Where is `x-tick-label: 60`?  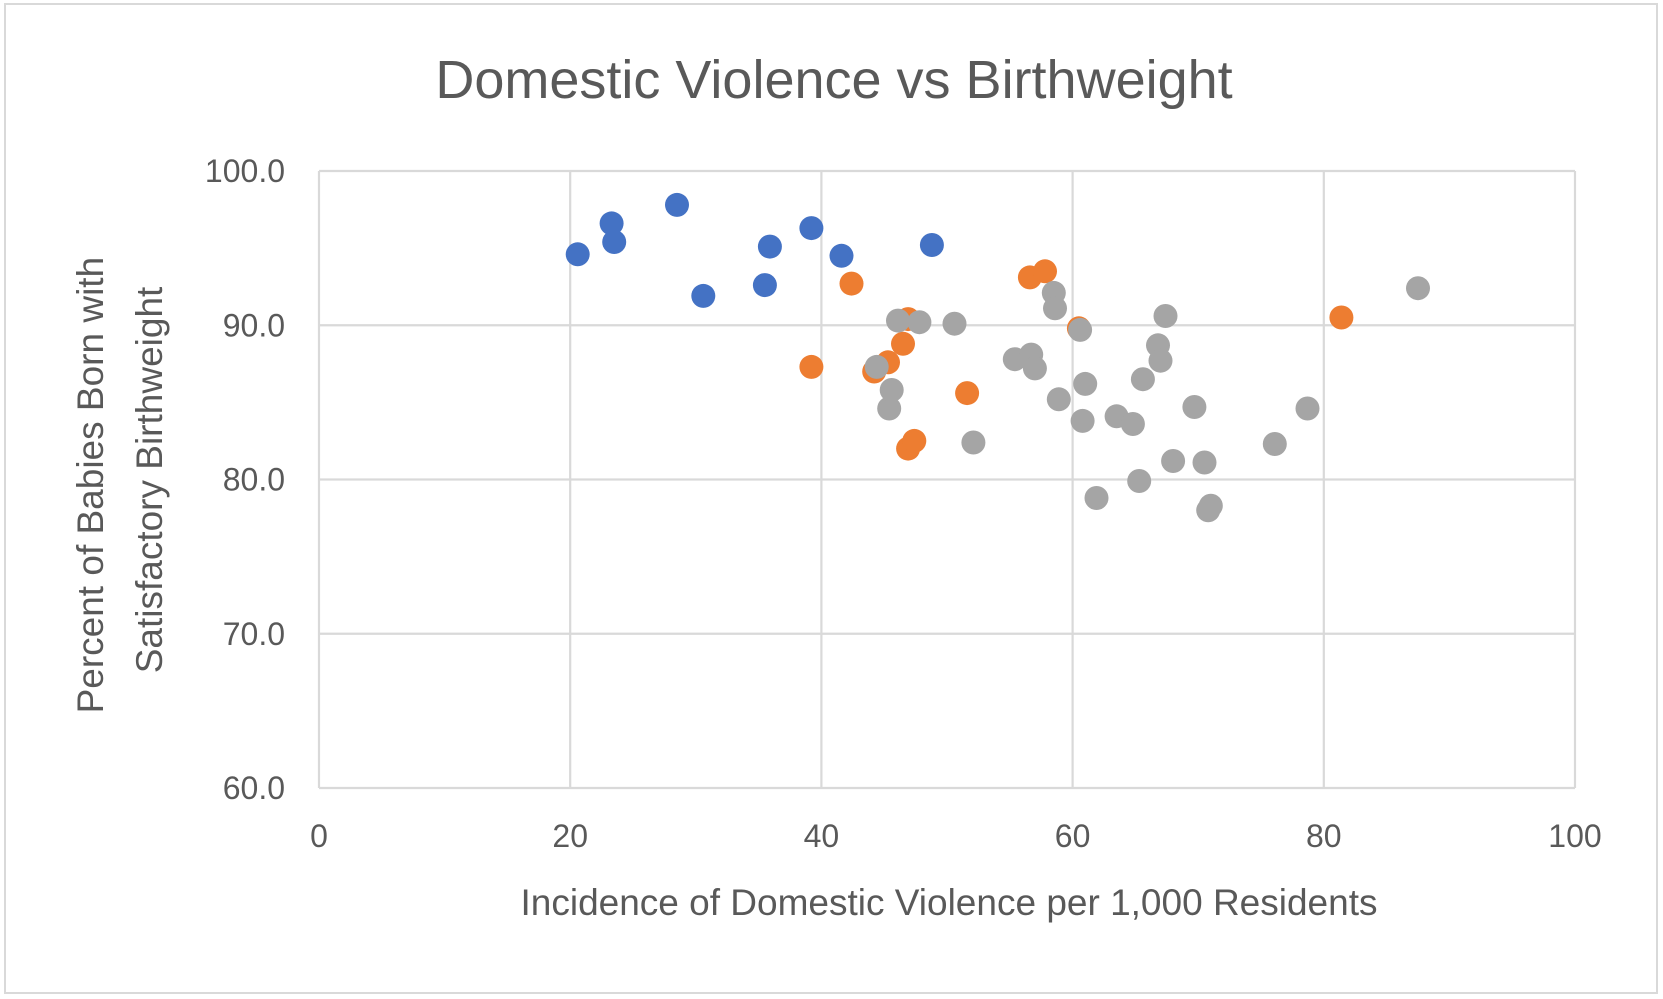
x-tick-label: 60 is located at coordinates (1073, 836).